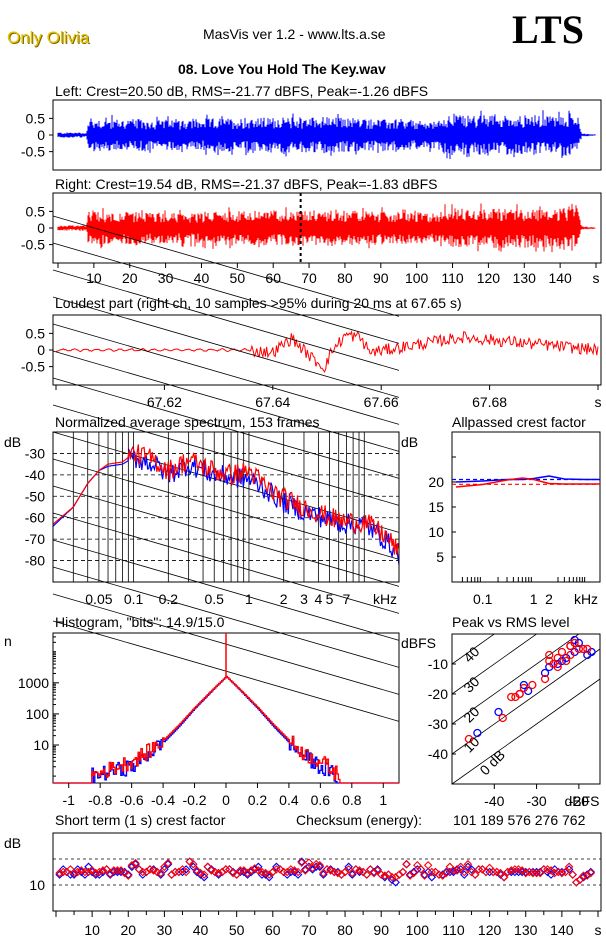  I want to click on xtick-label: 90, so click(381, 930).